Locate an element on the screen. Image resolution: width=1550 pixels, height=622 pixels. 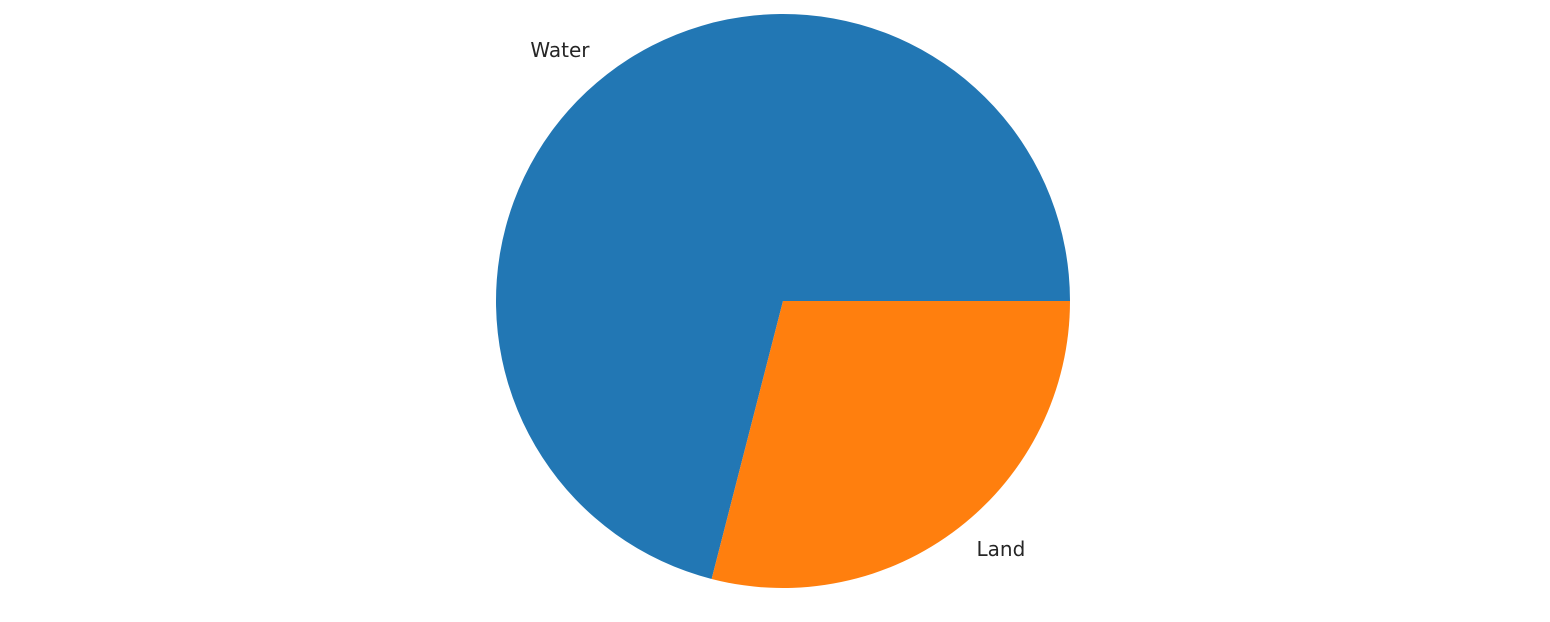
slice-label-land: Land is located at coordinates (1001, 549).